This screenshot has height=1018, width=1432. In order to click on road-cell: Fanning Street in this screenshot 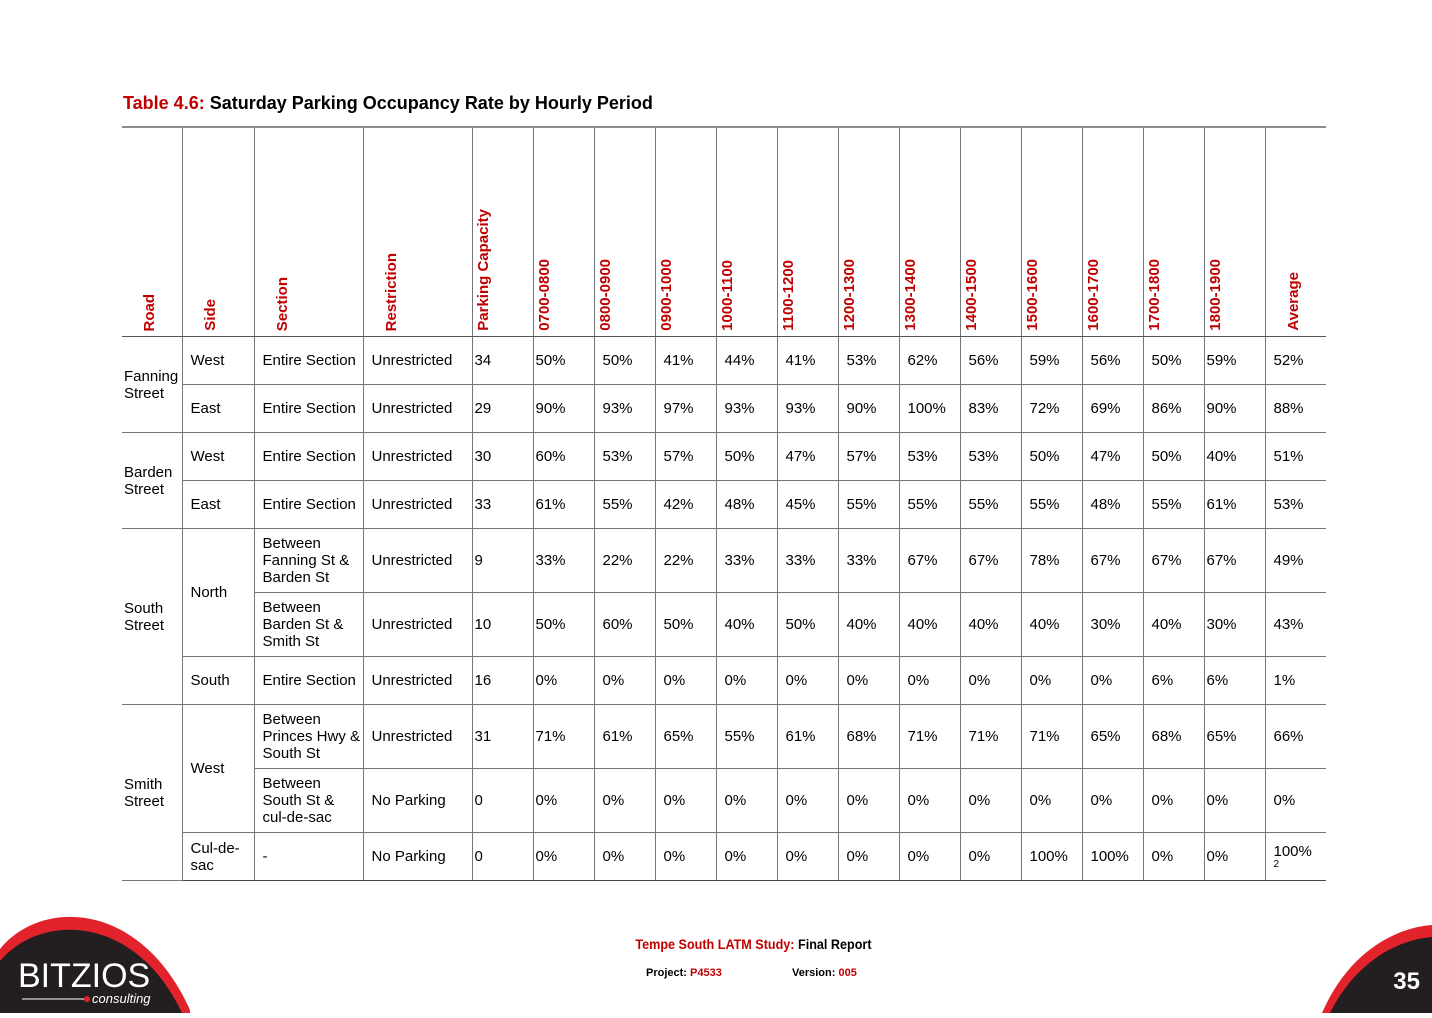, I will do `click(152, 384)`.